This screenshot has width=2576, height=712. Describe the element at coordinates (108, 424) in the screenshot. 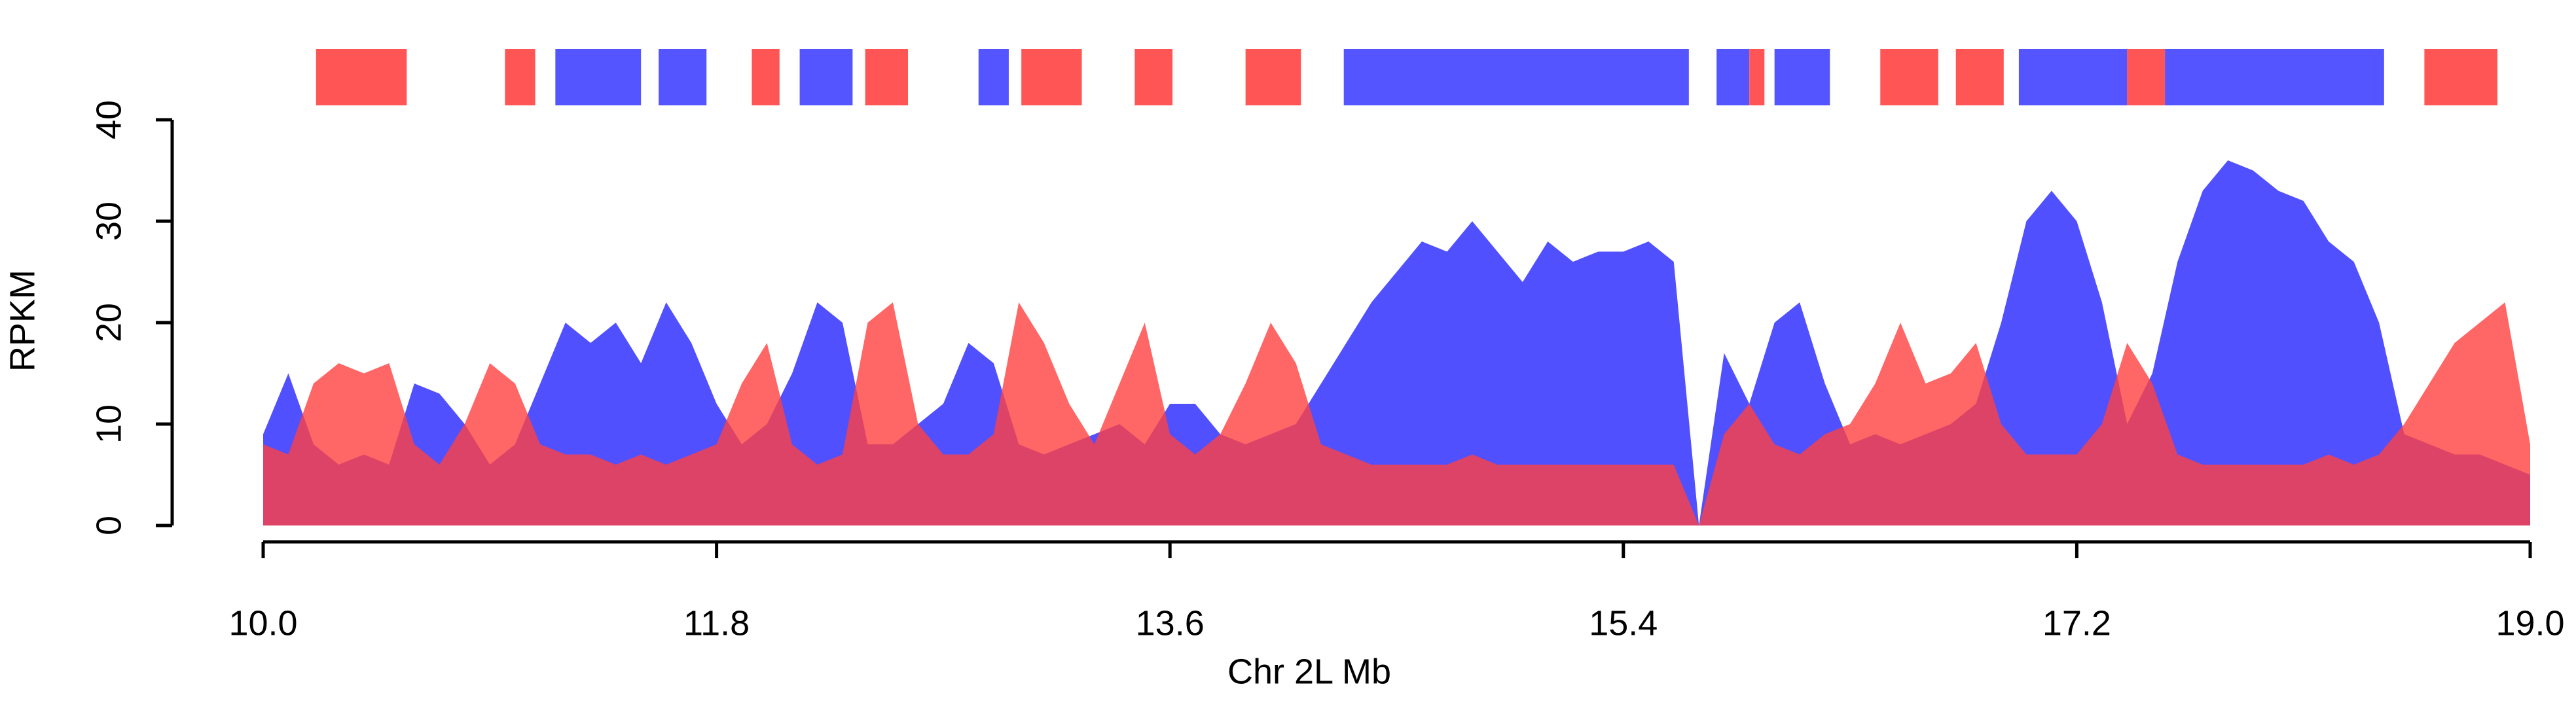

I see `y-tick-label: 10` at that location.